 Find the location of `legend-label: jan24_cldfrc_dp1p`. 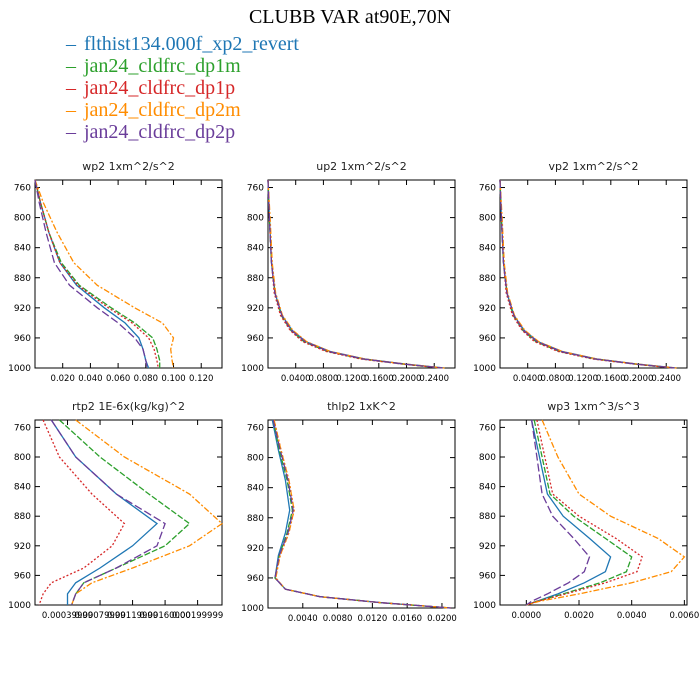

legend-label: jan24_cldfrc_dp1p is located at coordinates (160, 88).